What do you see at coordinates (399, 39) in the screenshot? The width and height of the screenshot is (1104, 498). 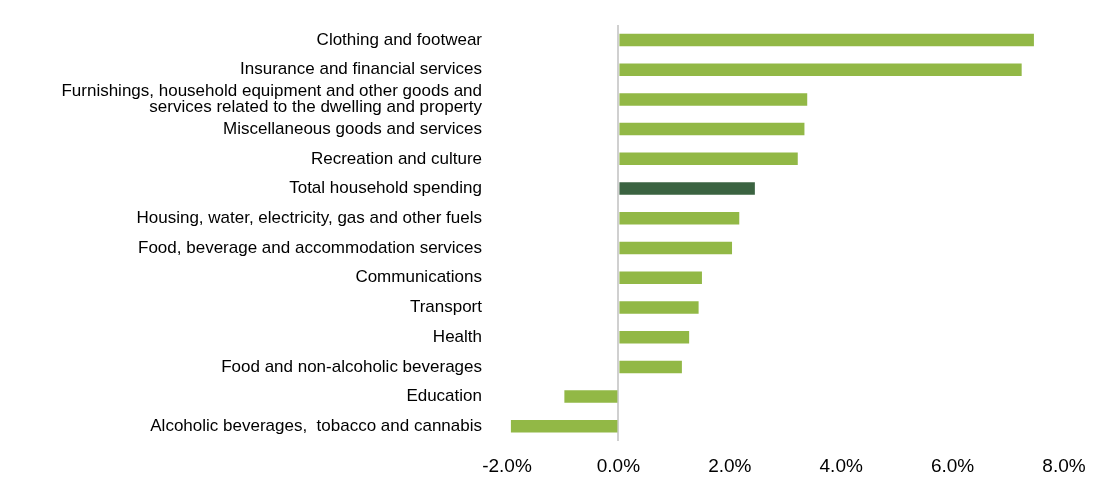 I see `y-tick-label: Clothing and footwear` at bounding box center [399, 39].